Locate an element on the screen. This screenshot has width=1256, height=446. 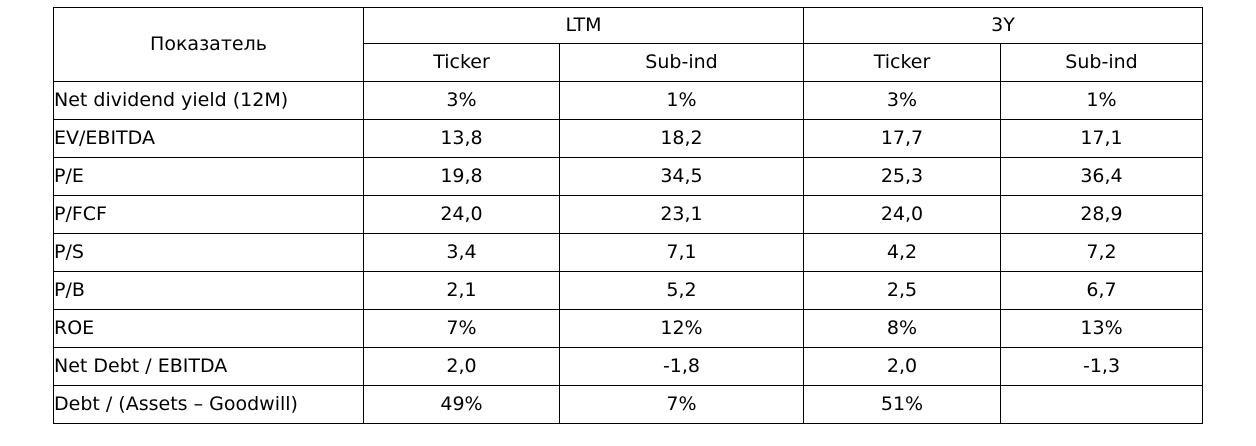
3y-ticker-value: 2,0 is located at coordinates (902, 366).